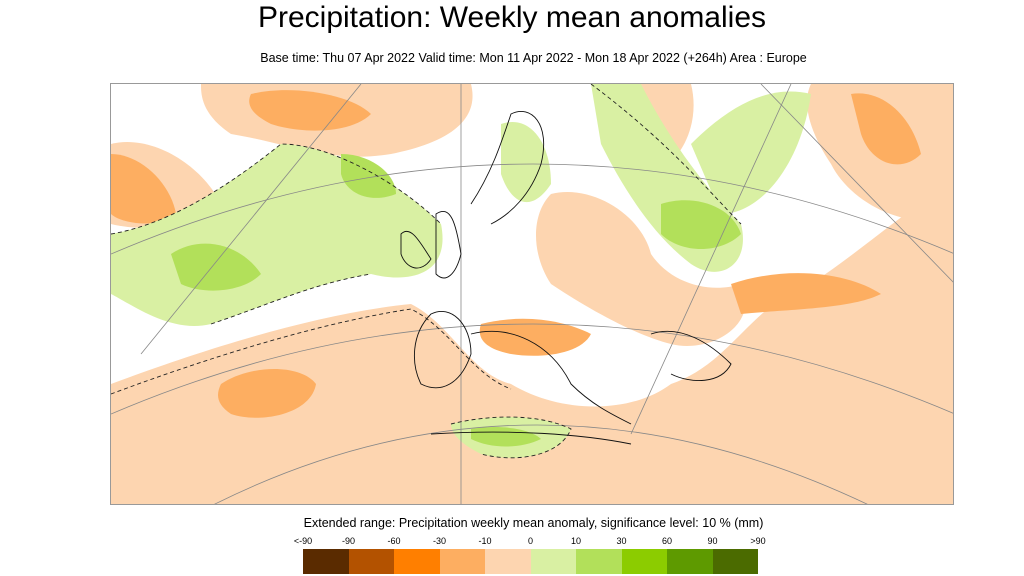 The width and height of the screenshot is (1024, 576). What do you see at coordinates (758, 541) in the screenshot?
I see `legend-tick: >90` at bounding box center [758, 541].